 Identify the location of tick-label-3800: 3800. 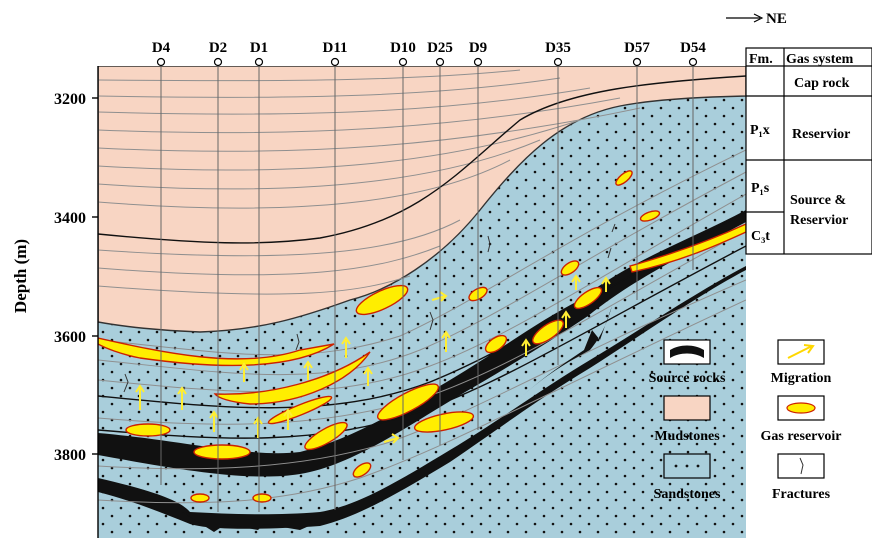
(70, 455).